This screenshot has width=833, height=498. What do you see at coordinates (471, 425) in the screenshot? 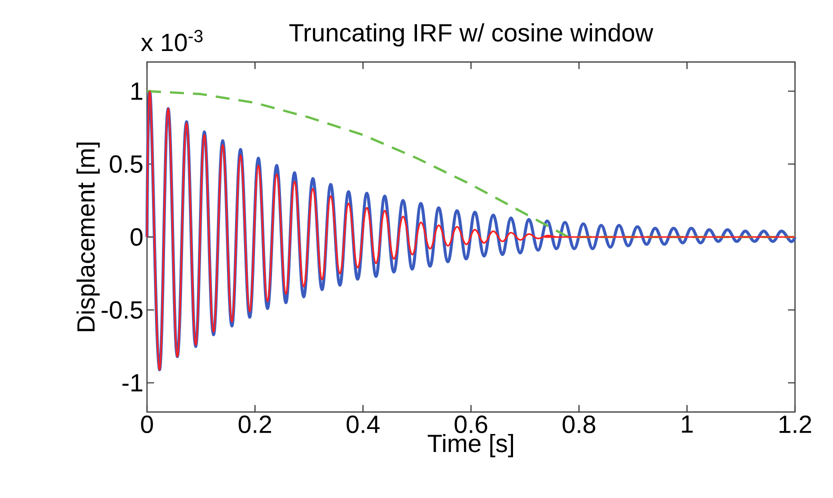
I see `x-tick-label: 0.6` at bounding box center [471, 425].